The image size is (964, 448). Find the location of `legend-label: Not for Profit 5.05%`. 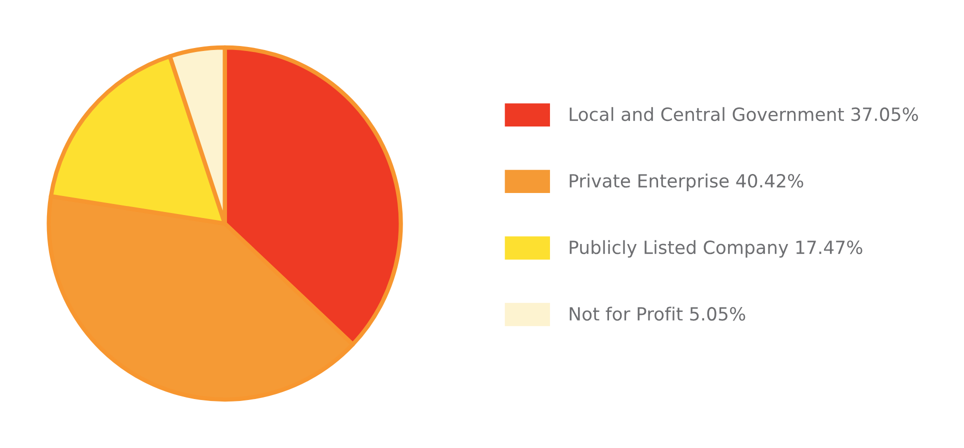

legend-label: Not for Profit 5.05% is located at coordinates (658, 313).